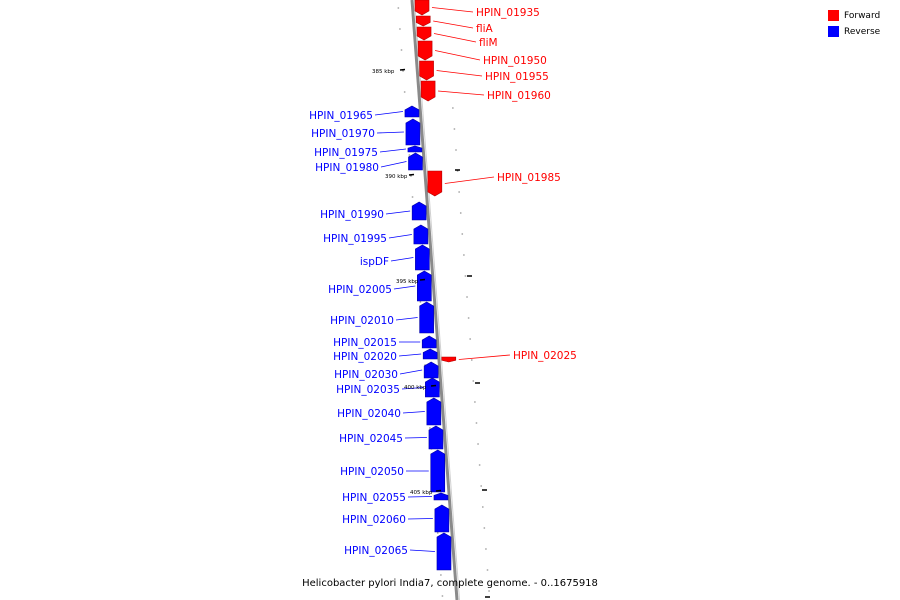  I want to click on gene-hpin_02030: HPIN_02030, so click(386, 371).